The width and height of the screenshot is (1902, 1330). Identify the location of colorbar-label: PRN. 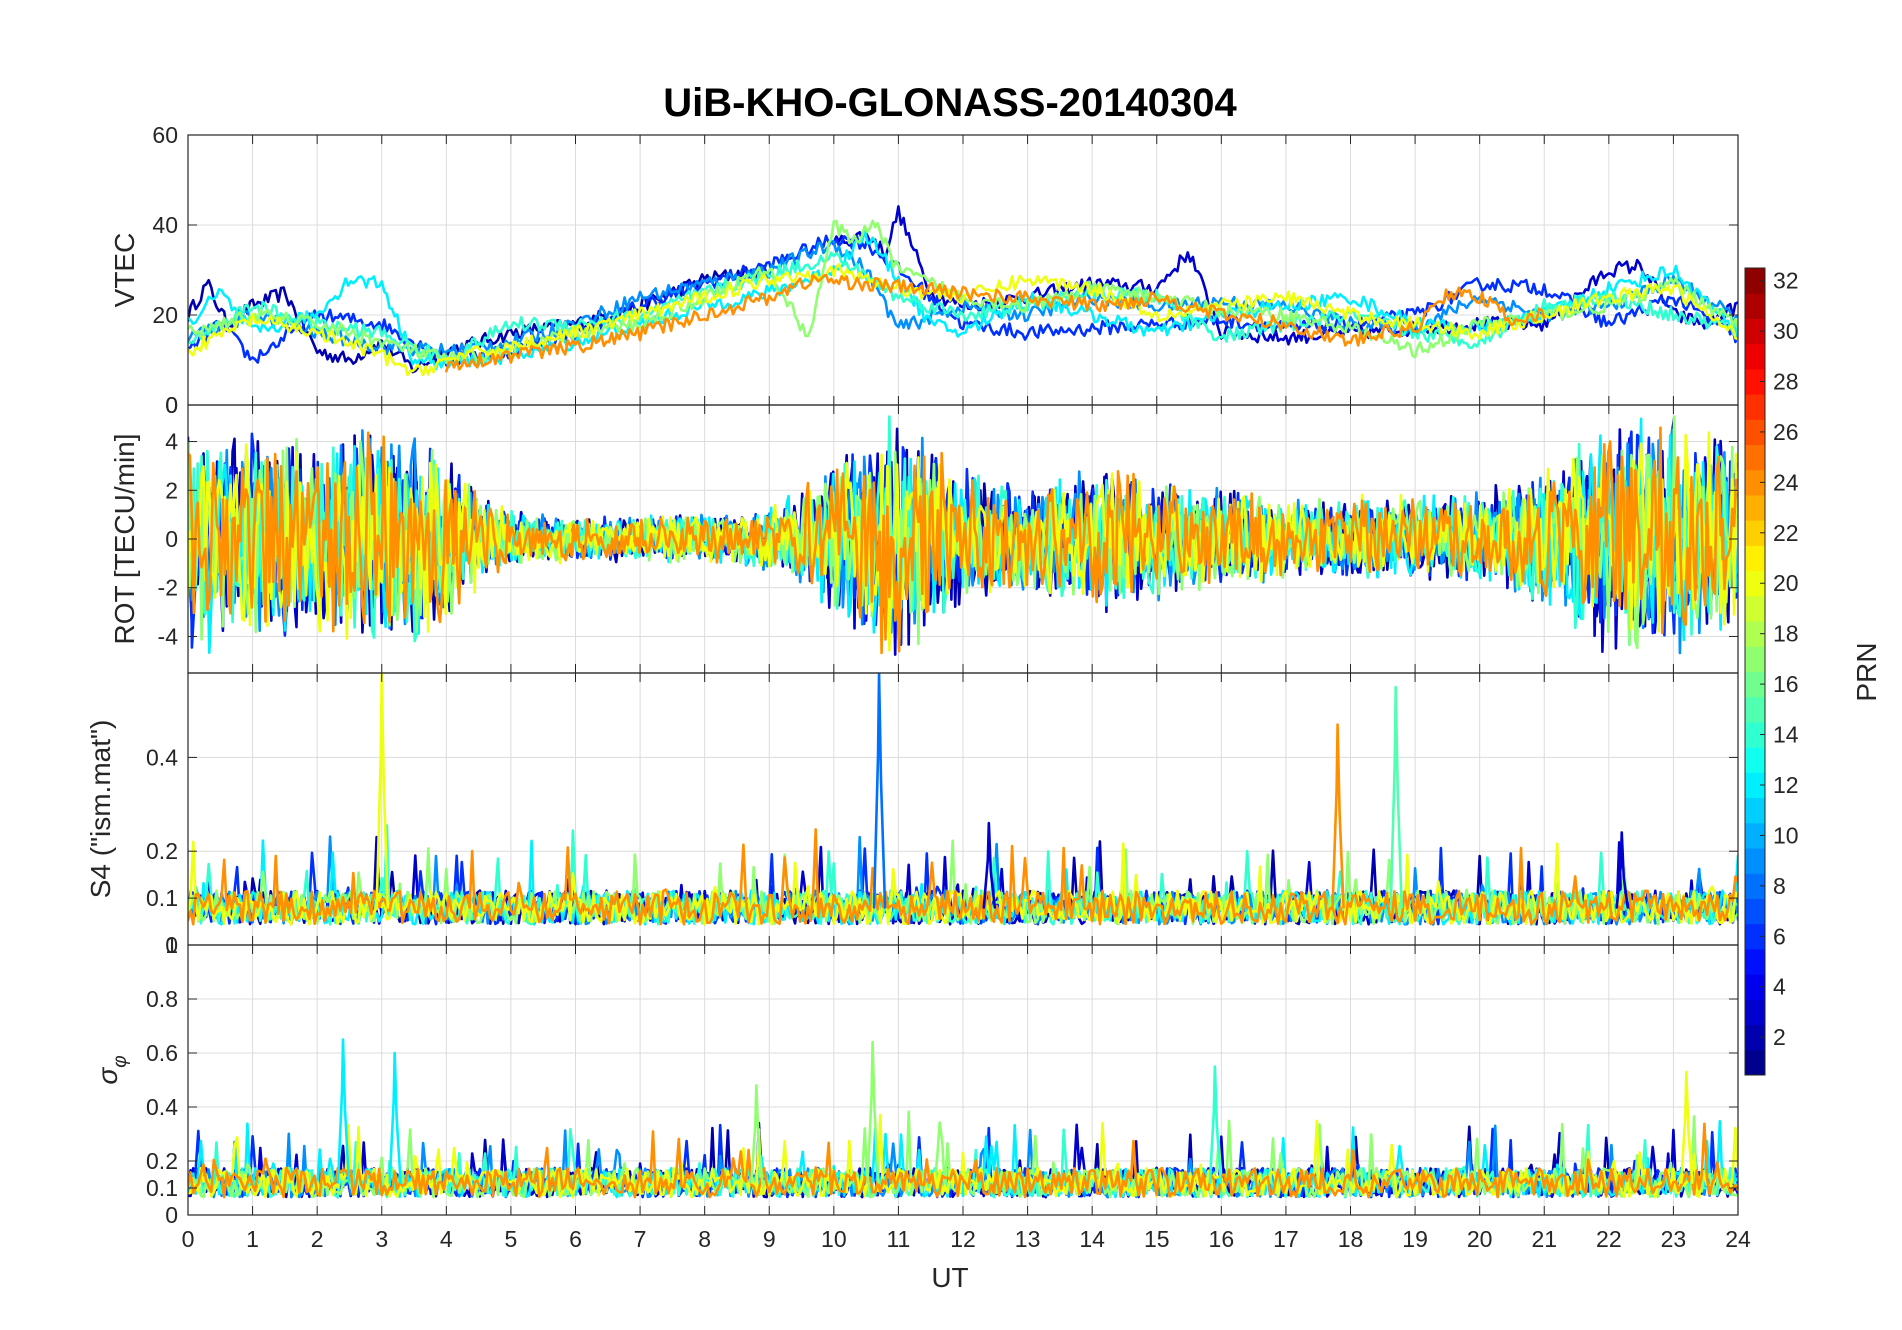
(1866, 671).